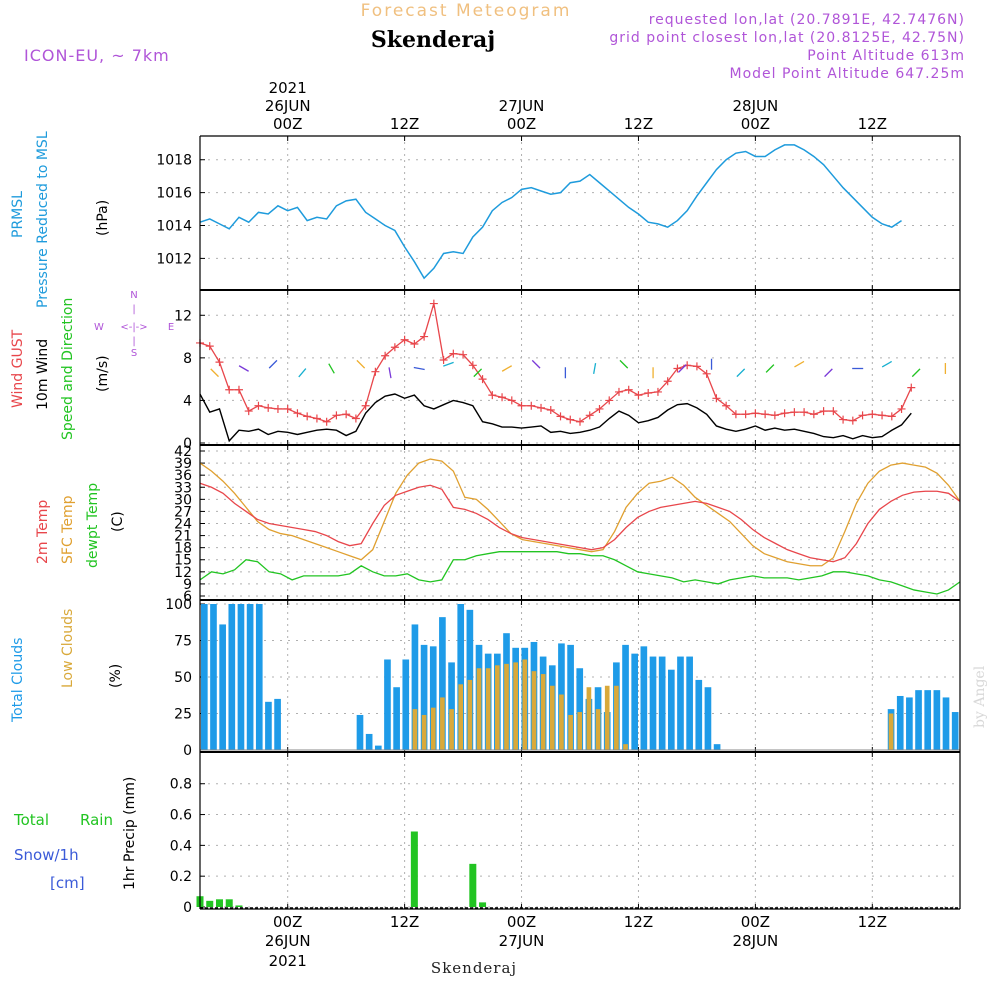 The height and width of the screenshot is (1000, 1000). I want to click on temp-unit: (C), so click(118, 521).